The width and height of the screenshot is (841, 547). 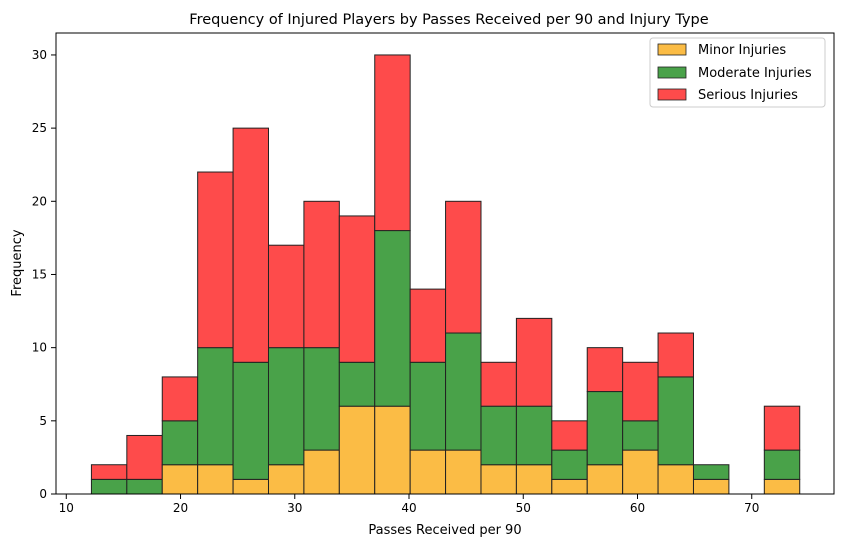 I want to click on legend-swatch-moderate, so click(x=672, y=72).